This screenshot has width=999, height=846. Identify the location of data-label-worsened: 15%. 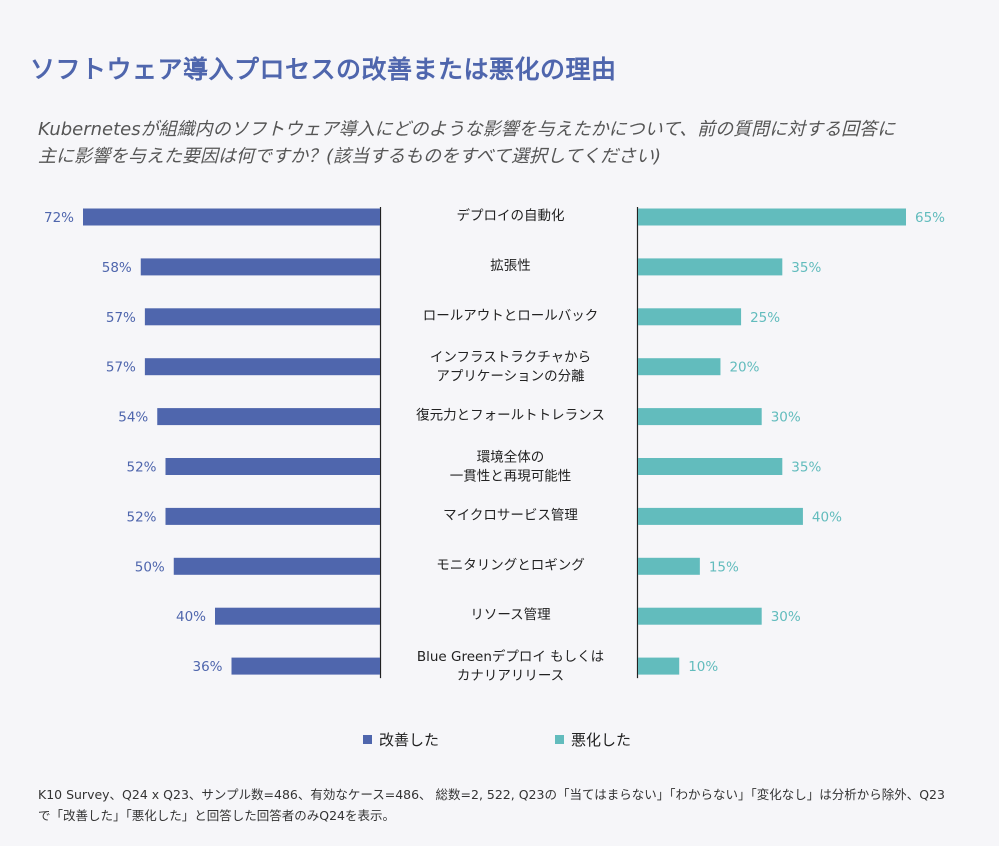
(724, 567).